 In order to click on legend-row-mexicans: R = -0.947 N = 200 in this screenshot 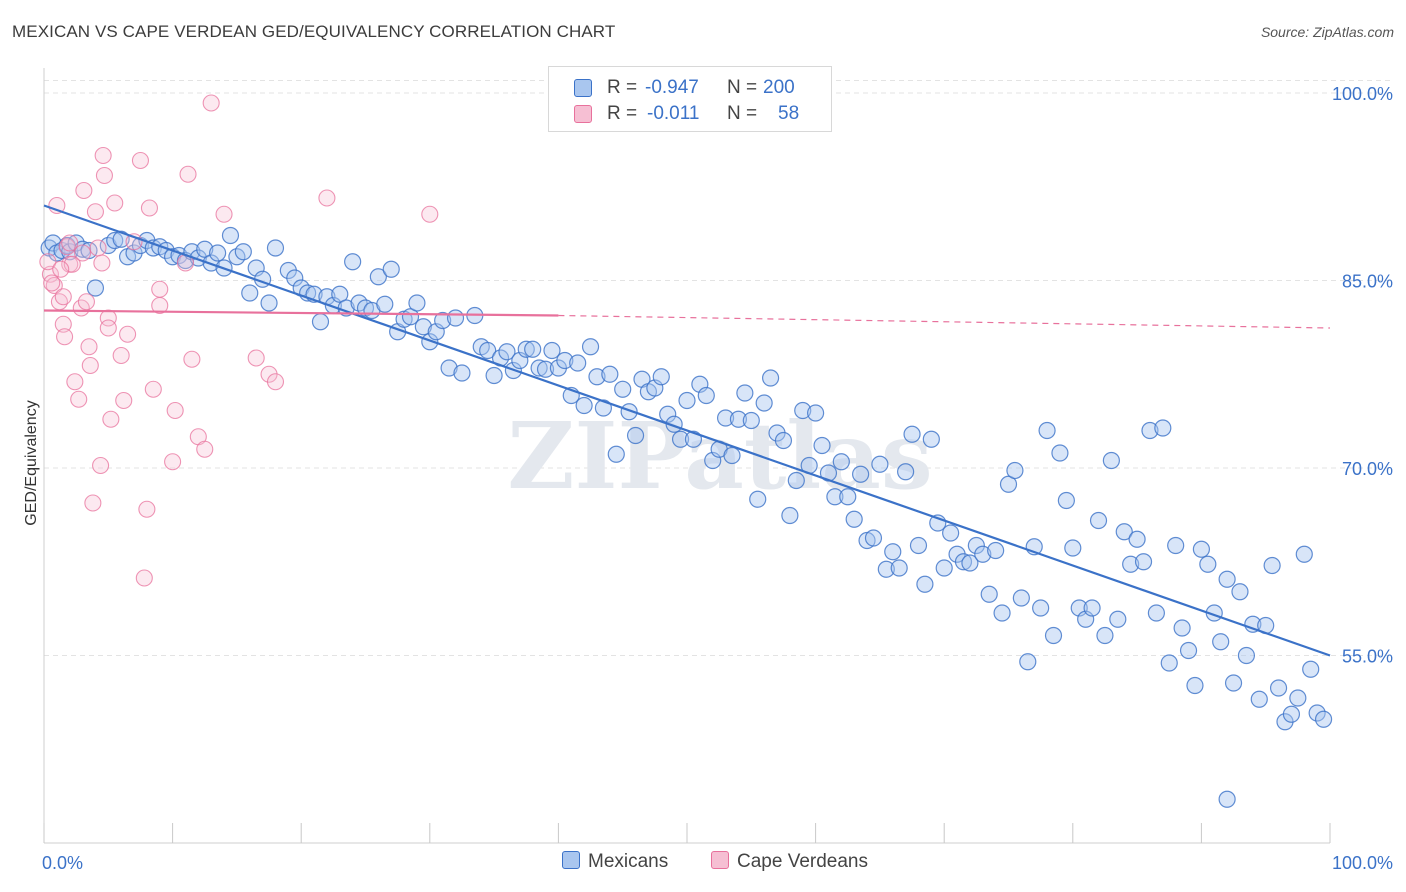, I will do `click(690, 89)`.